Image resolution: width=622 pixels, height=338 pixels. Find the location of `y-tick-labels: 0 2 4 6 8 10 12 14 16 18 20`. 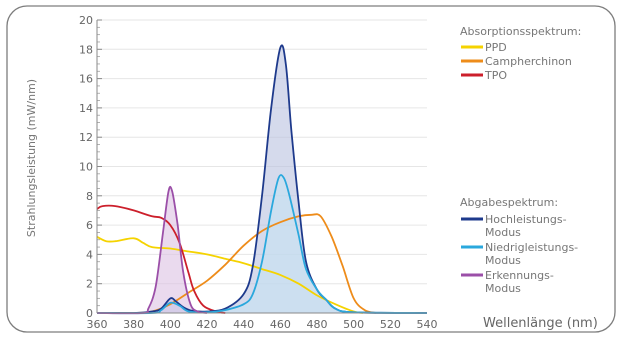

y-tick-labels: 0 2 4 6 8 10 12 14 16 18 20 is located at coordinates (86, 167).